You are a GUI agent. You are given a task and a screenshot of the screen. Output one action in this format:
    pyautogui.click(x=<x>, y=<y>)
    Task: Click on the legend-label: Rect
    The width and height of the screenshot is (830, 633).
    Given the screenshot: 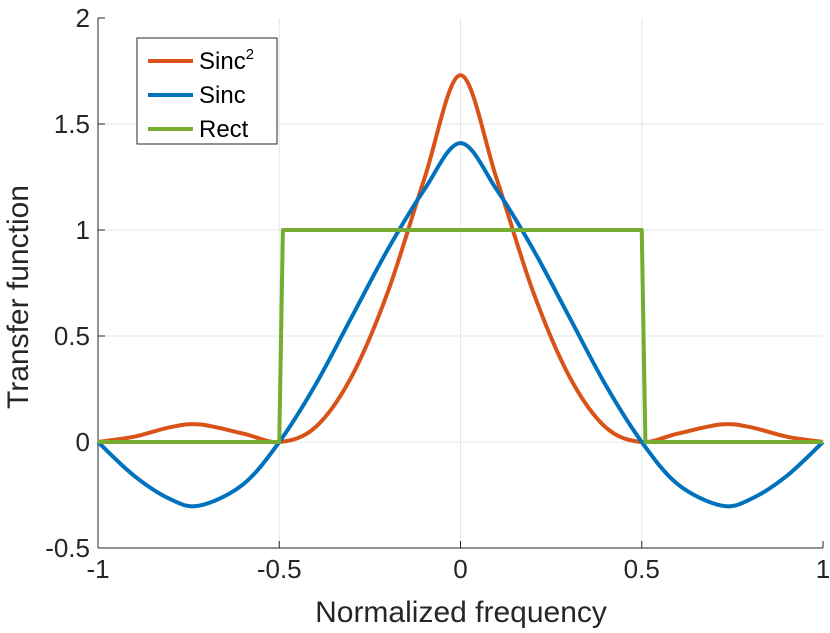 What is the action you would take?
    pyautogui.click(x=224, y=129)
    